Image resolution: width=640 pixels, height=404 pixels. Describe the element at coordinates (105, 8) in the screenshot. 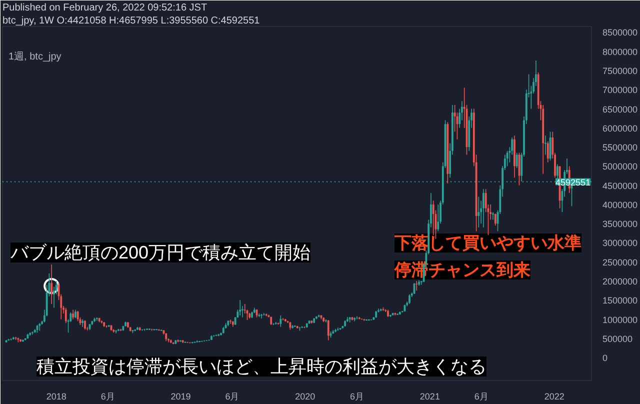

I see `text: Published on February 26, 2022 09:52:16 JST` at that location.